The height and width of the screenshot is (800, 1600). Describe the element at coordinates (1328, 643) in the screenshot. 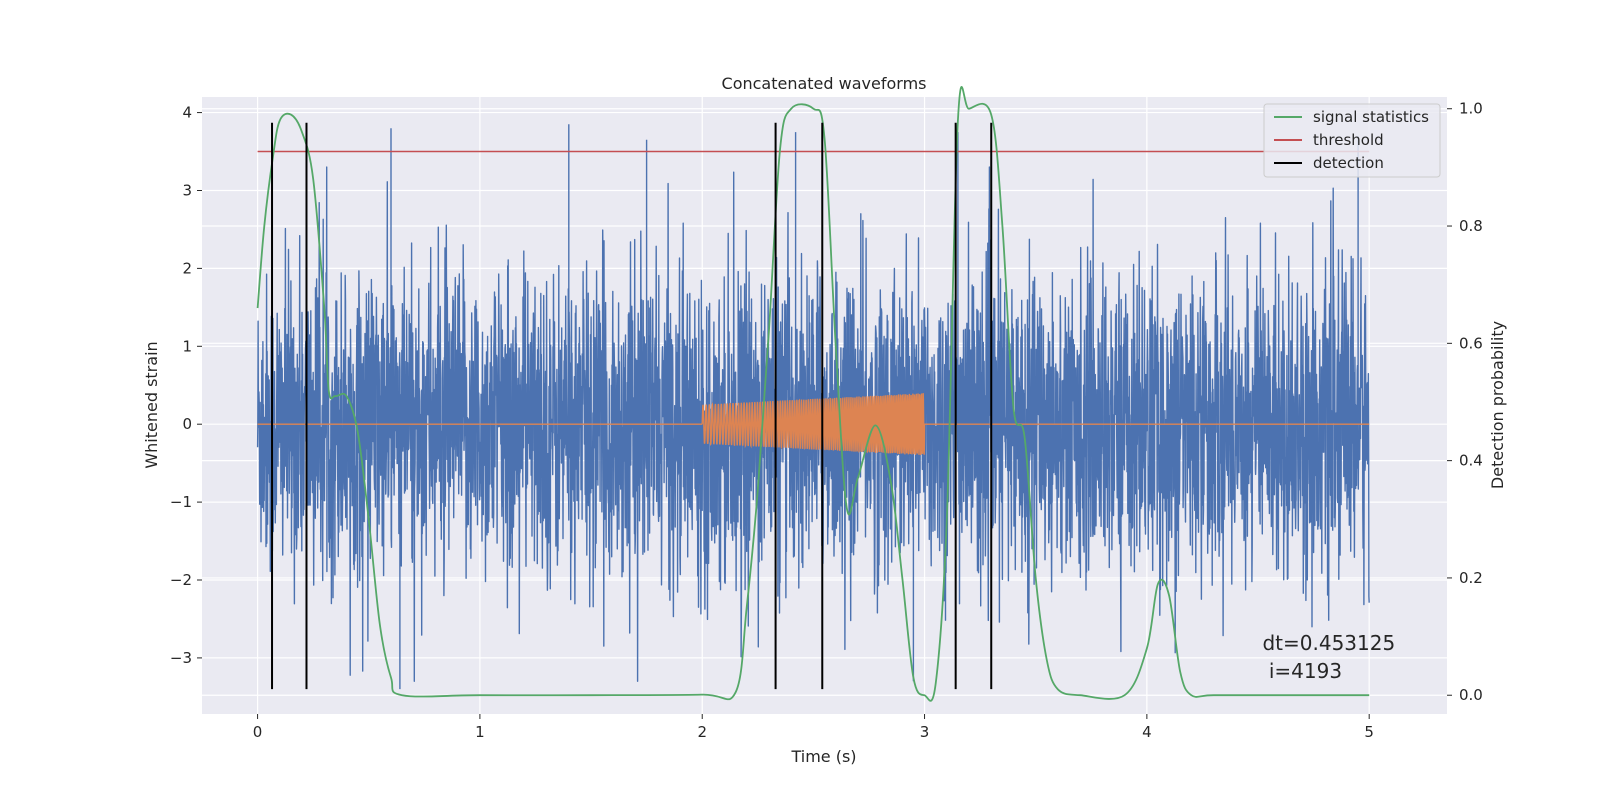

I see `annotation-dt: dt=0.453125` at that location.